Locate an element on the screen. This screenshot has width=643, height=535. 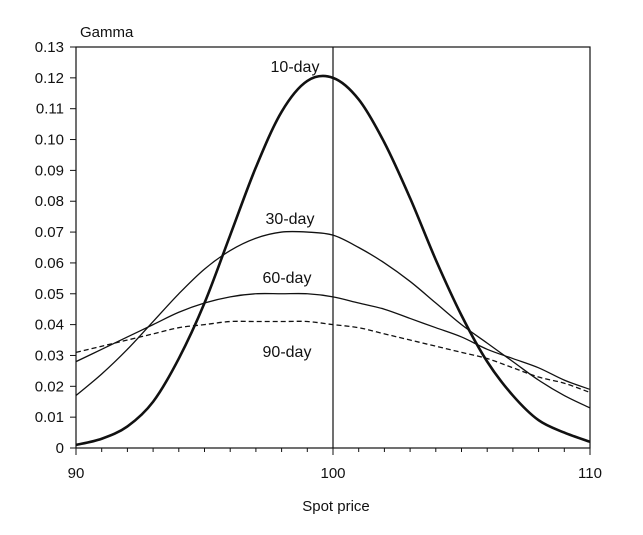
y-tick-label: 0 is located at coordinates (60, 448).